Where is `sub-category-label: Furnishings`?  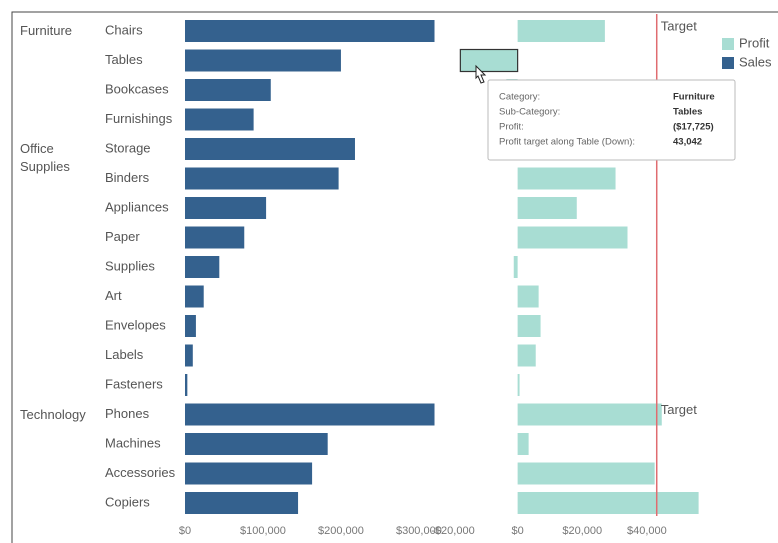 sub-category-label: Furnishings is located at coordinates (139, 118).